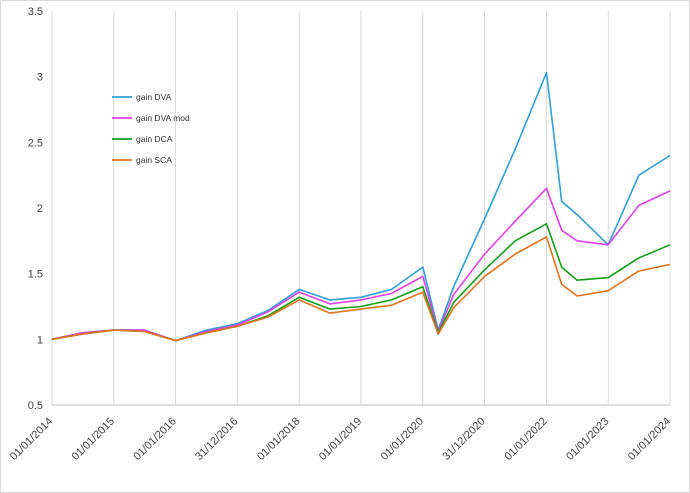  Describe the element at coordinates (40, 340) in the screenshot. I see `y-tick-label: 1` at that location.